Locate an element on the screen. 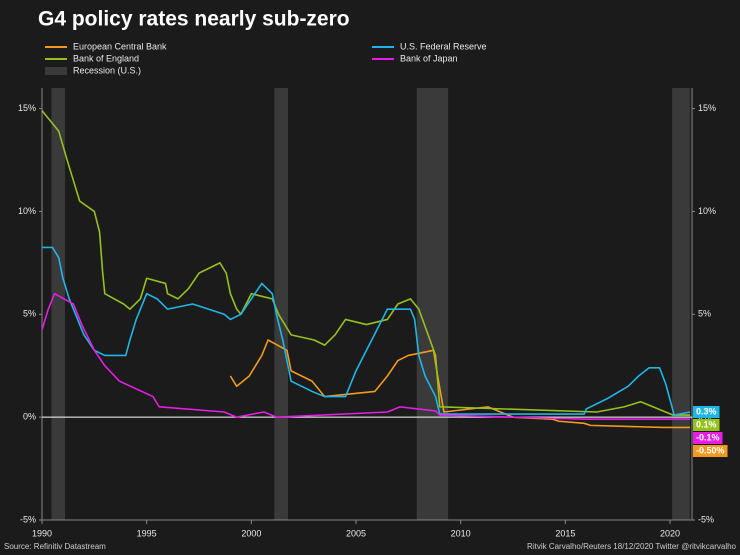  legend-label: European Central Bank is located at coordinates (120, 46).